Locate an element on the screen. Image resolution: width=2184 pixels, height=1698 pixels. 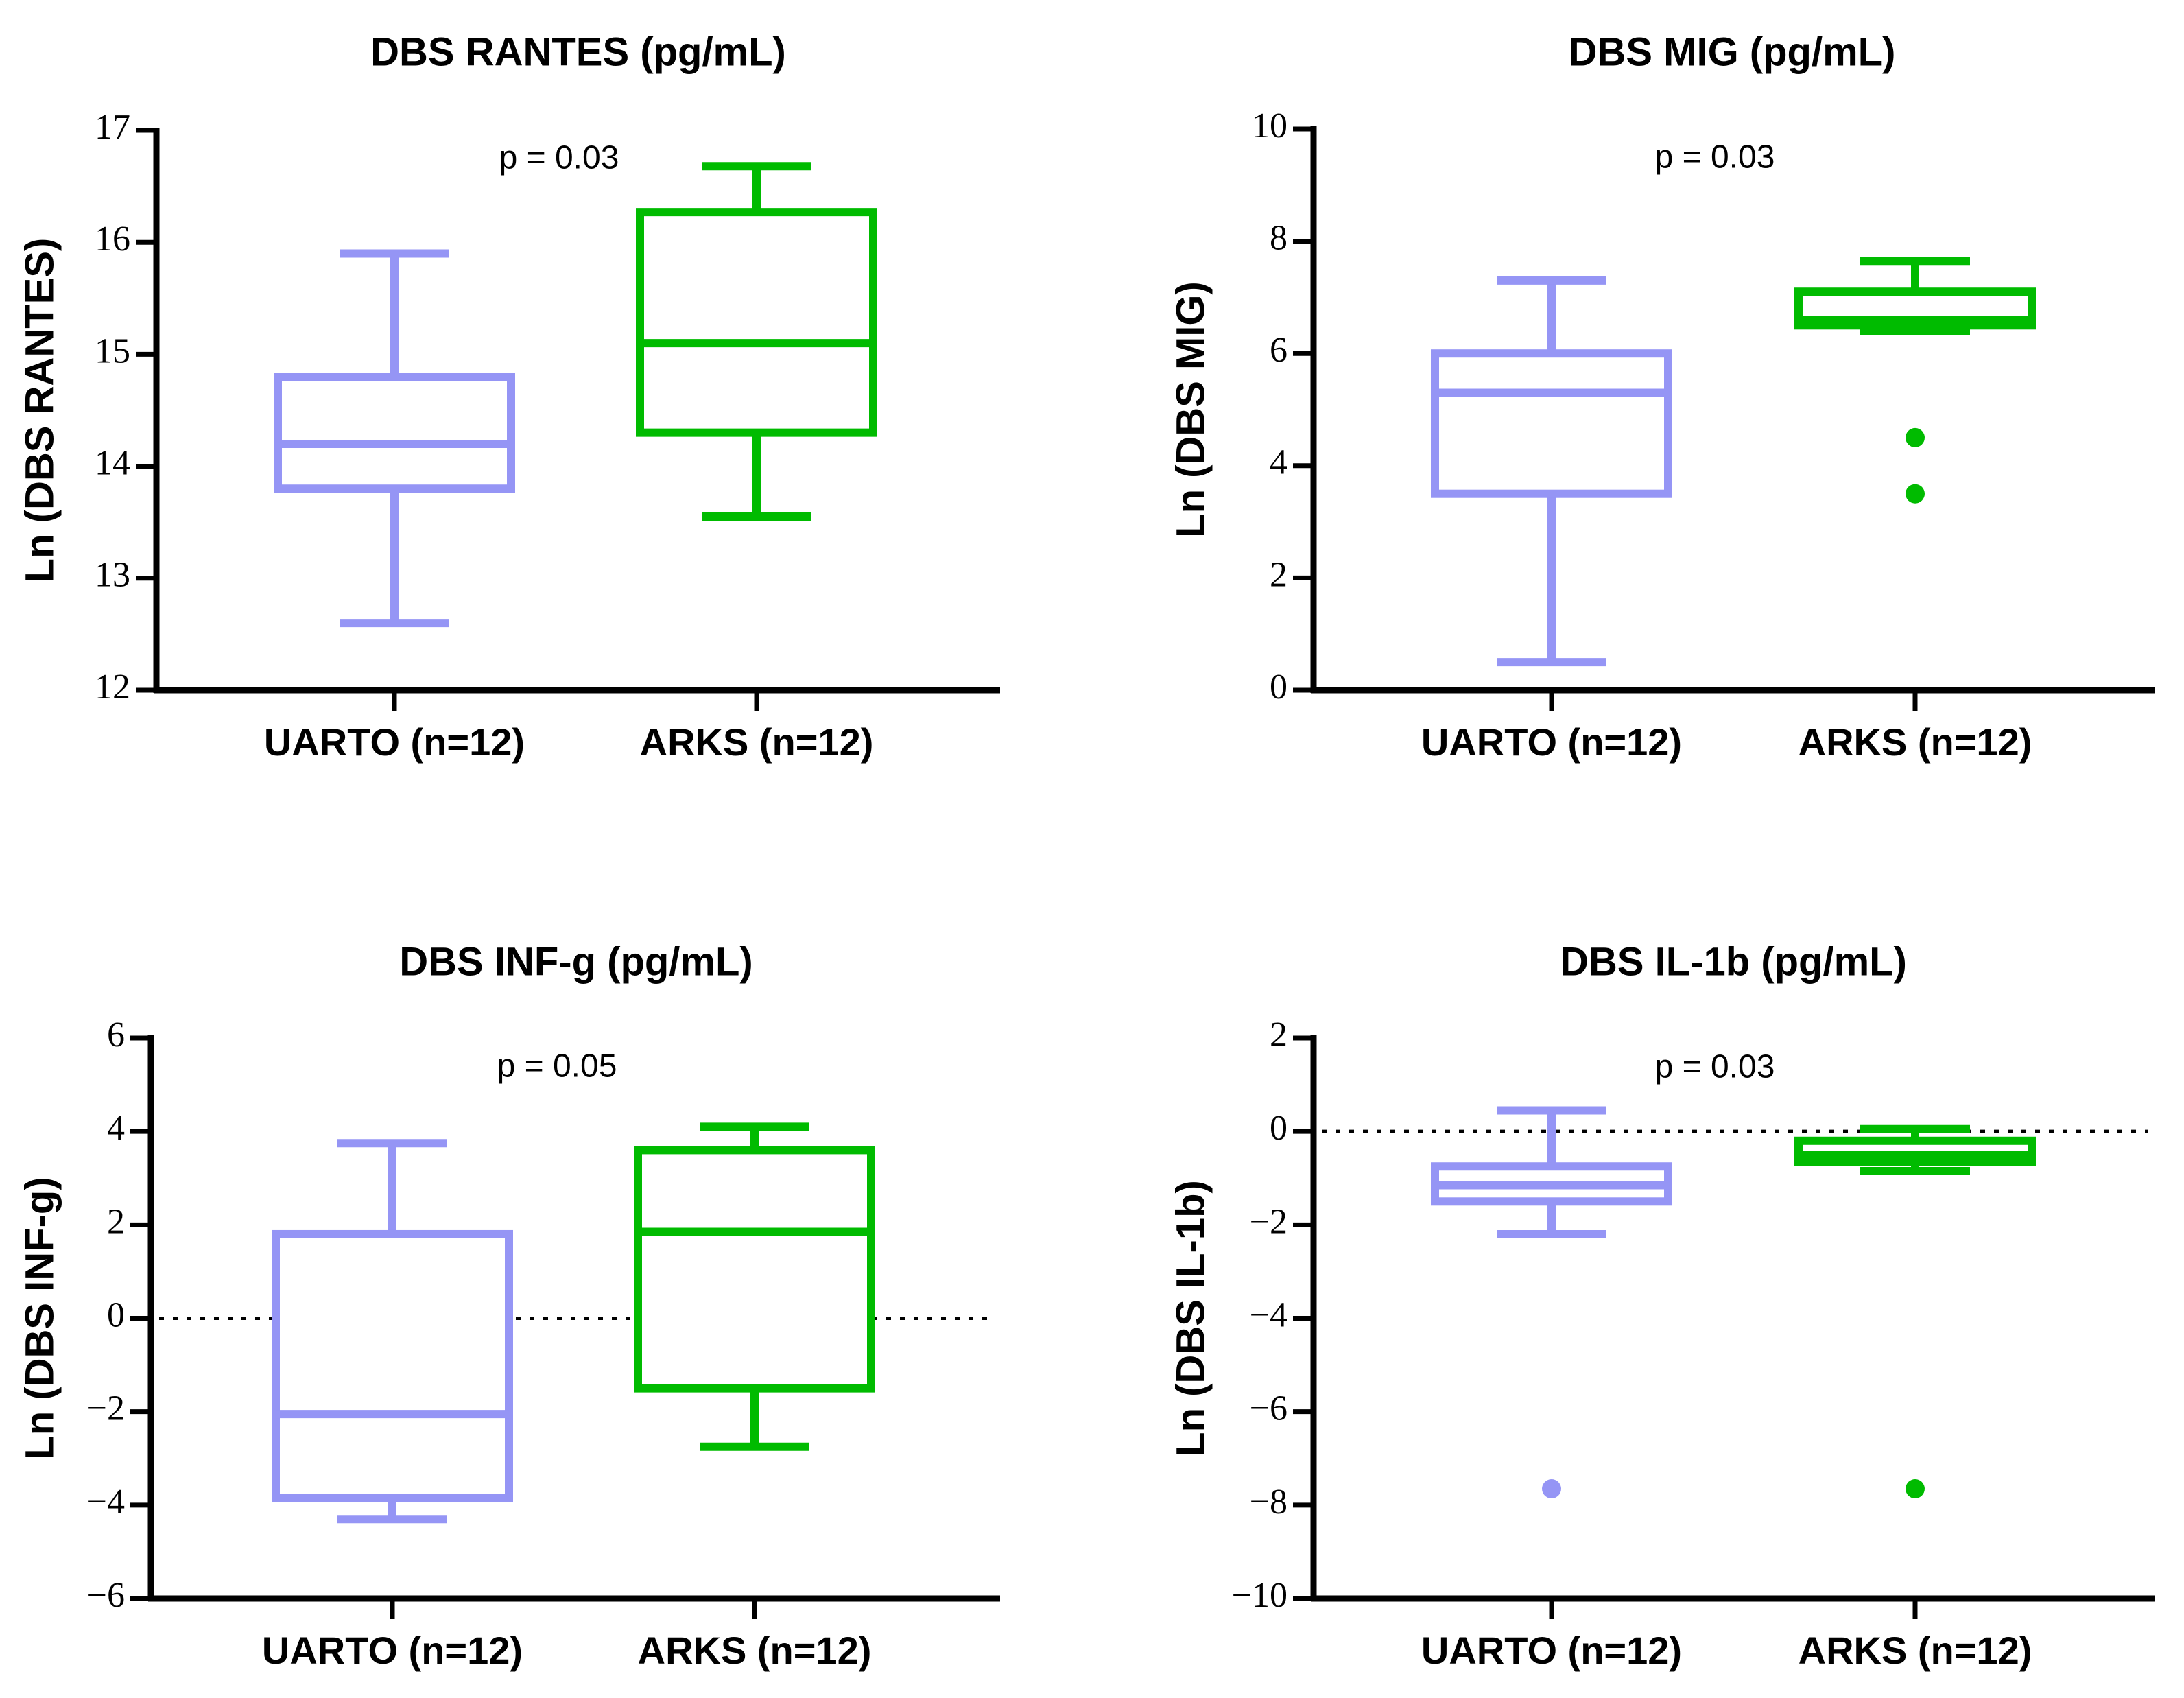
y-tick-label: 15 is located at coordinates (112, 350).